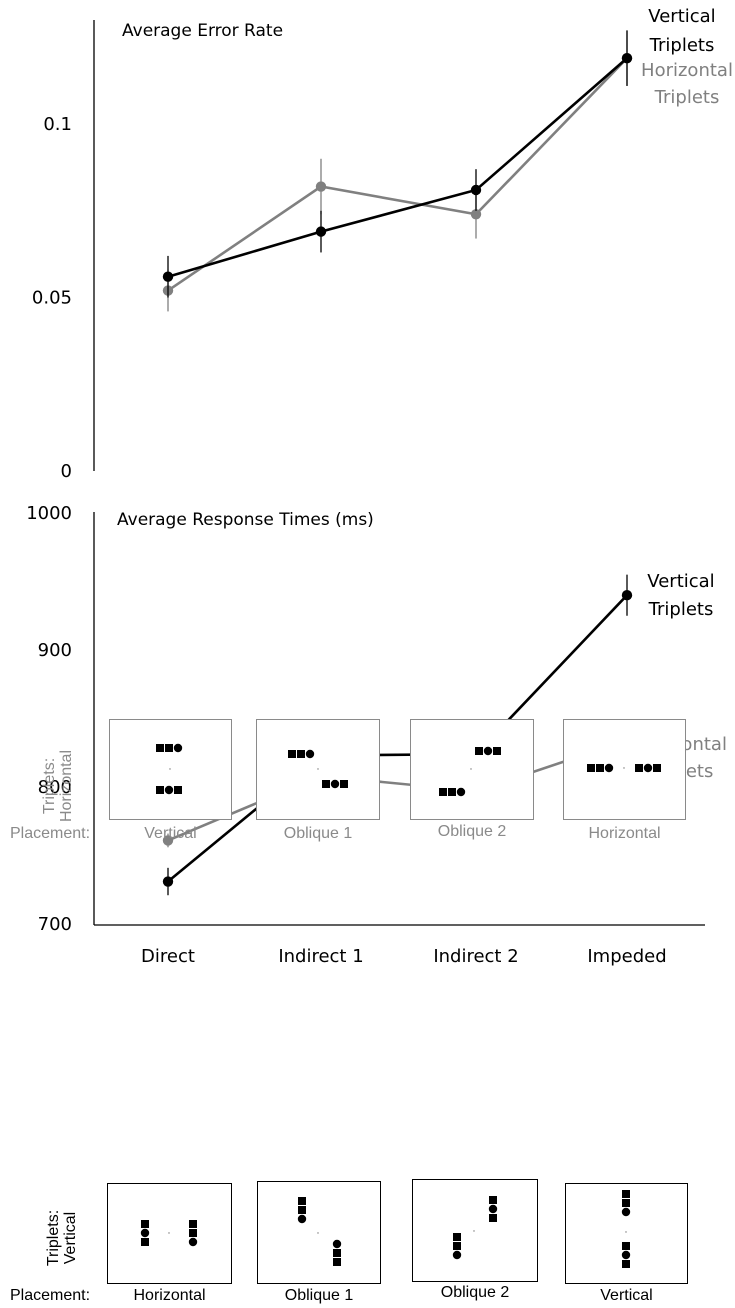  What do you see at coordinates (475, 1292) in the screenshot?
I see `caption-v-3: Oblique 2` at bounding box center [475, 1292].